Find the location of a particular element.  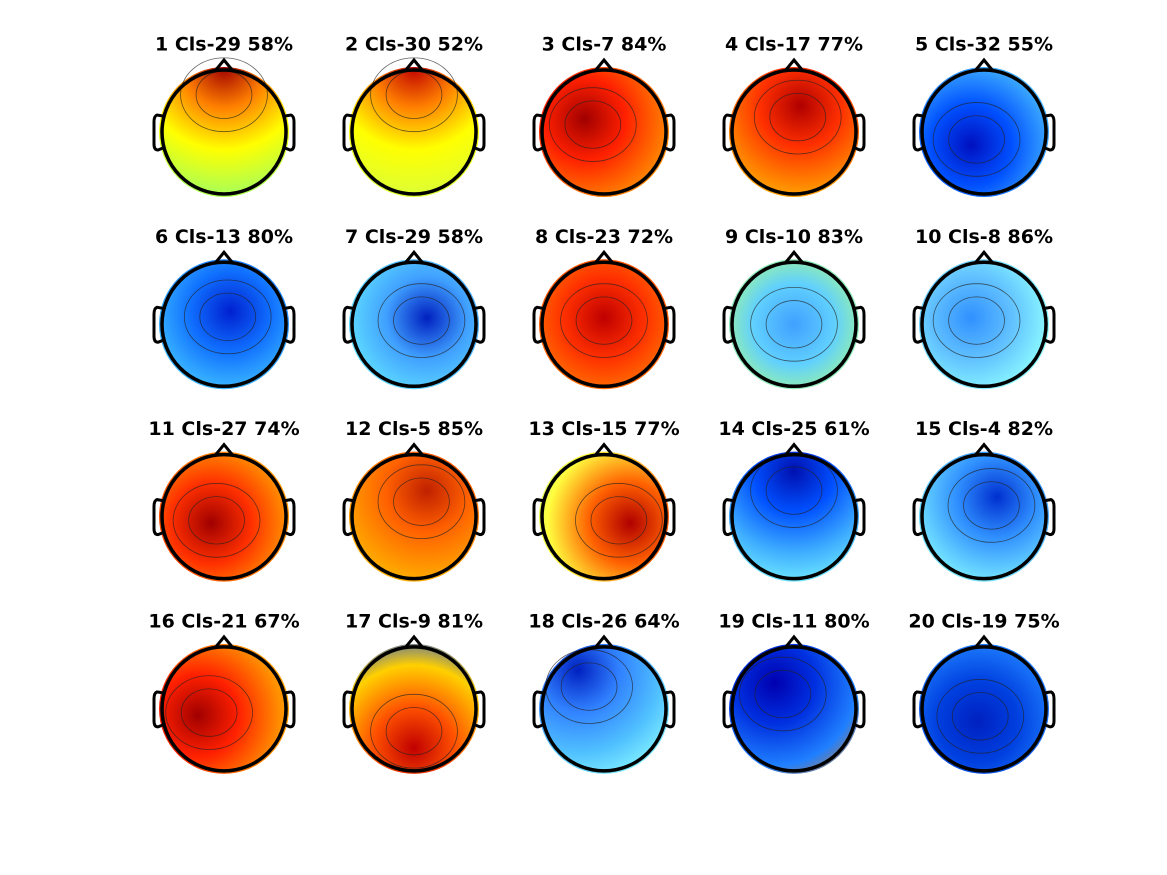

panel: 17 Cls-9 81% is located at coordinates (414, 692).